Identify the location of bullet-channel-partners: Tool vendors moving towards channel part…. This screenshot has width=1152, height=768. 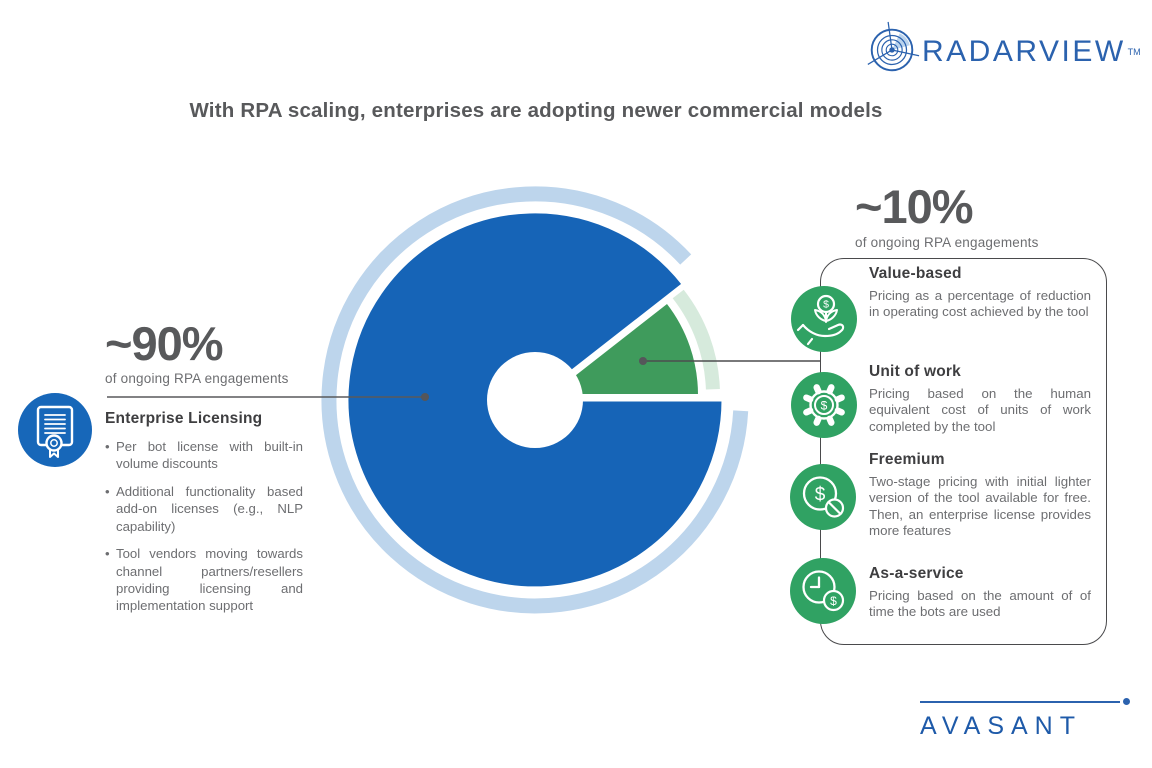
(204, 580).